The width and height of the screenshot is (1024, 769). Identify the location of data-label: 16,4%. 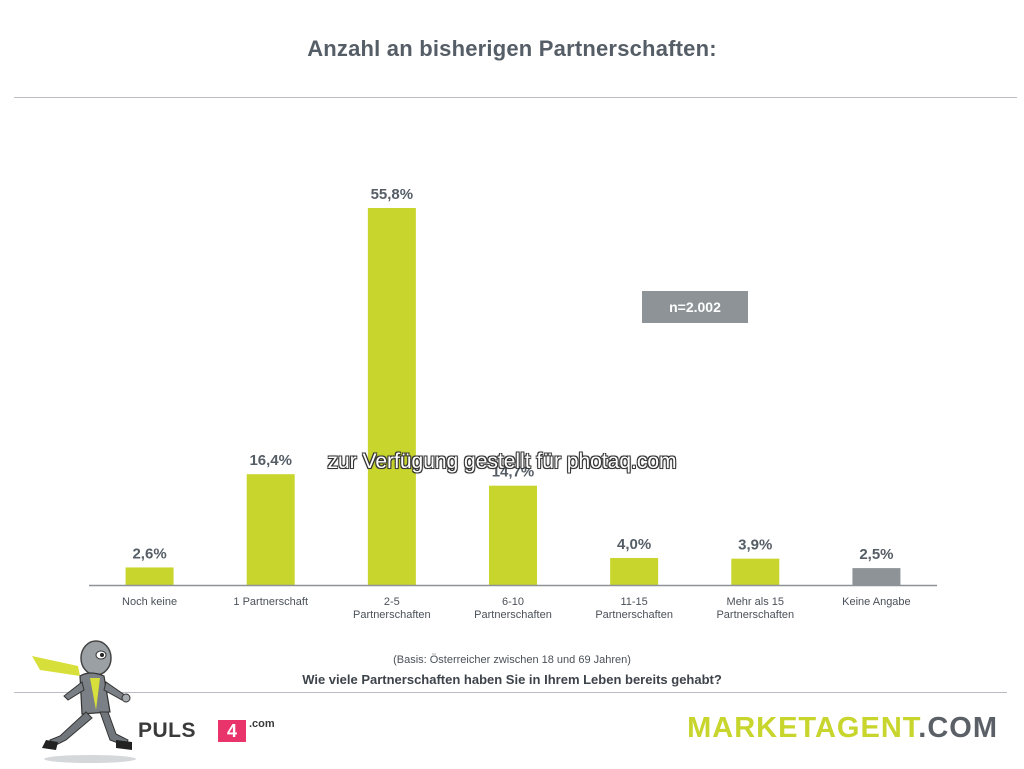
(270, 460).